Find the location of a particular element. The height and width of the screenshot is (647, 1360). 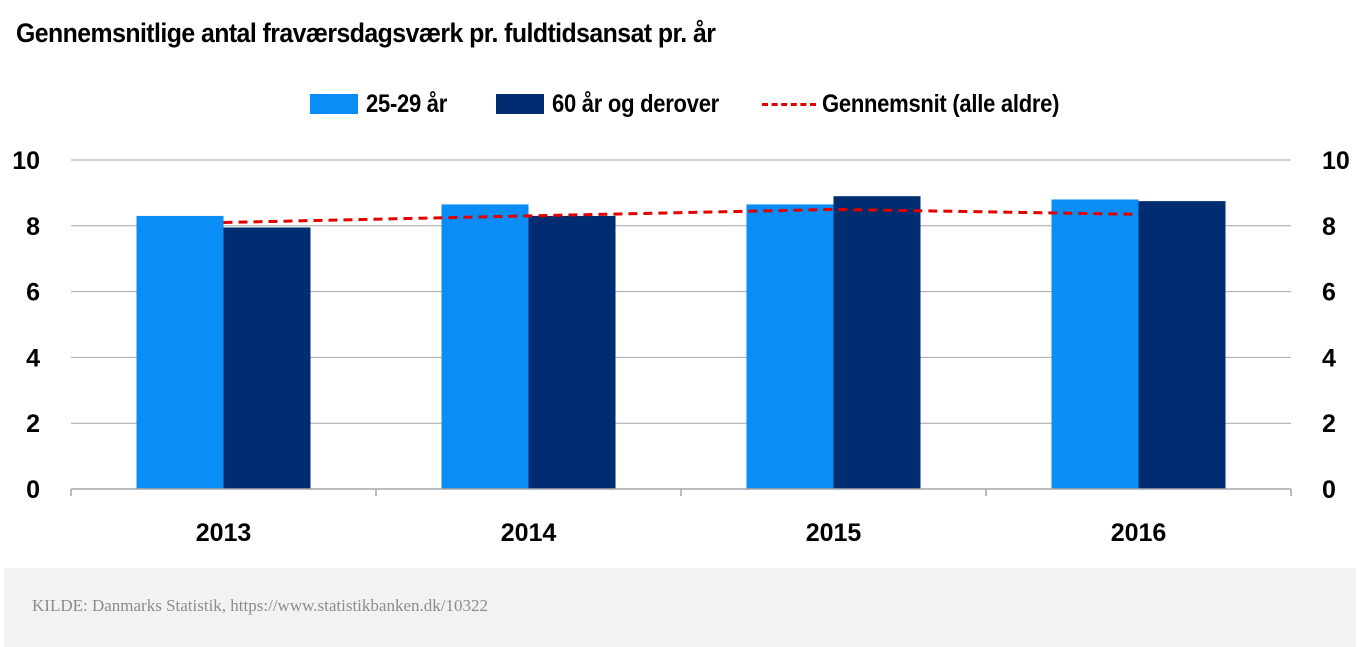

y-tick-label: 4 is located at coordinates (33, 358).